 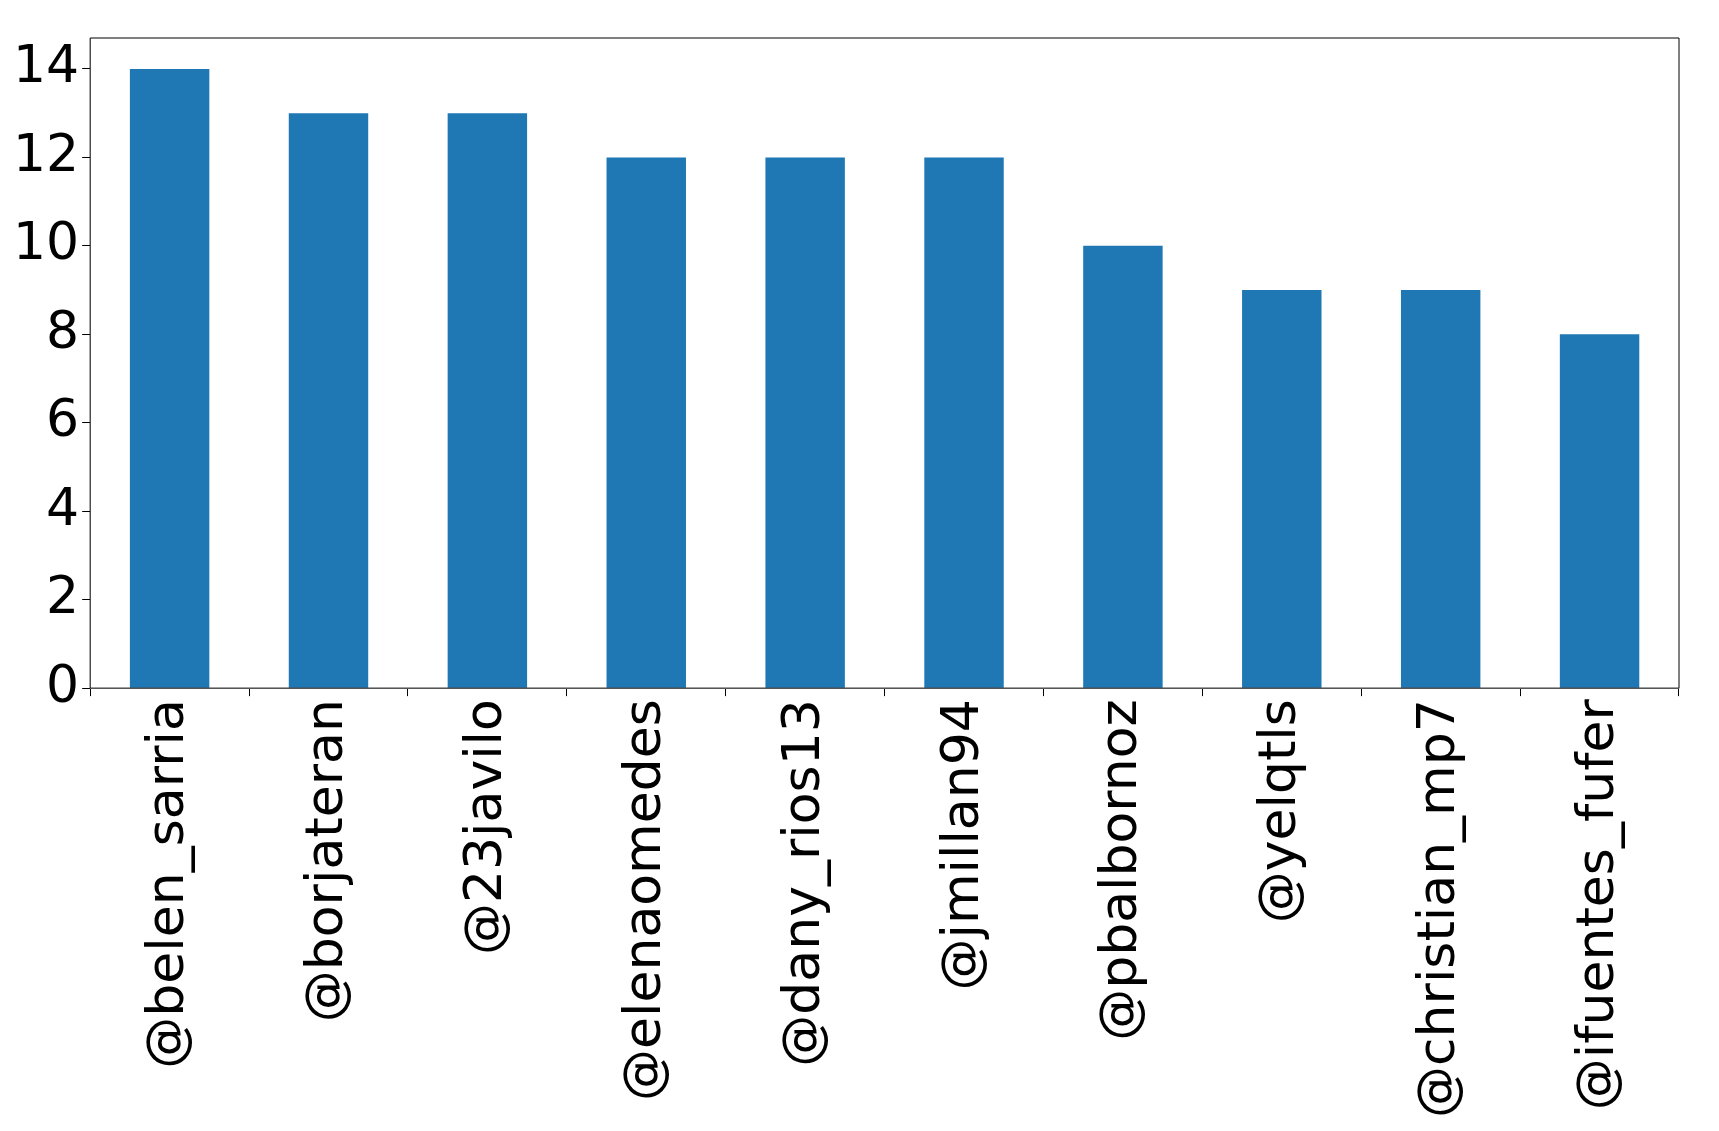 I want to click on y-tick-label: 0, so click(x=63, y=683).